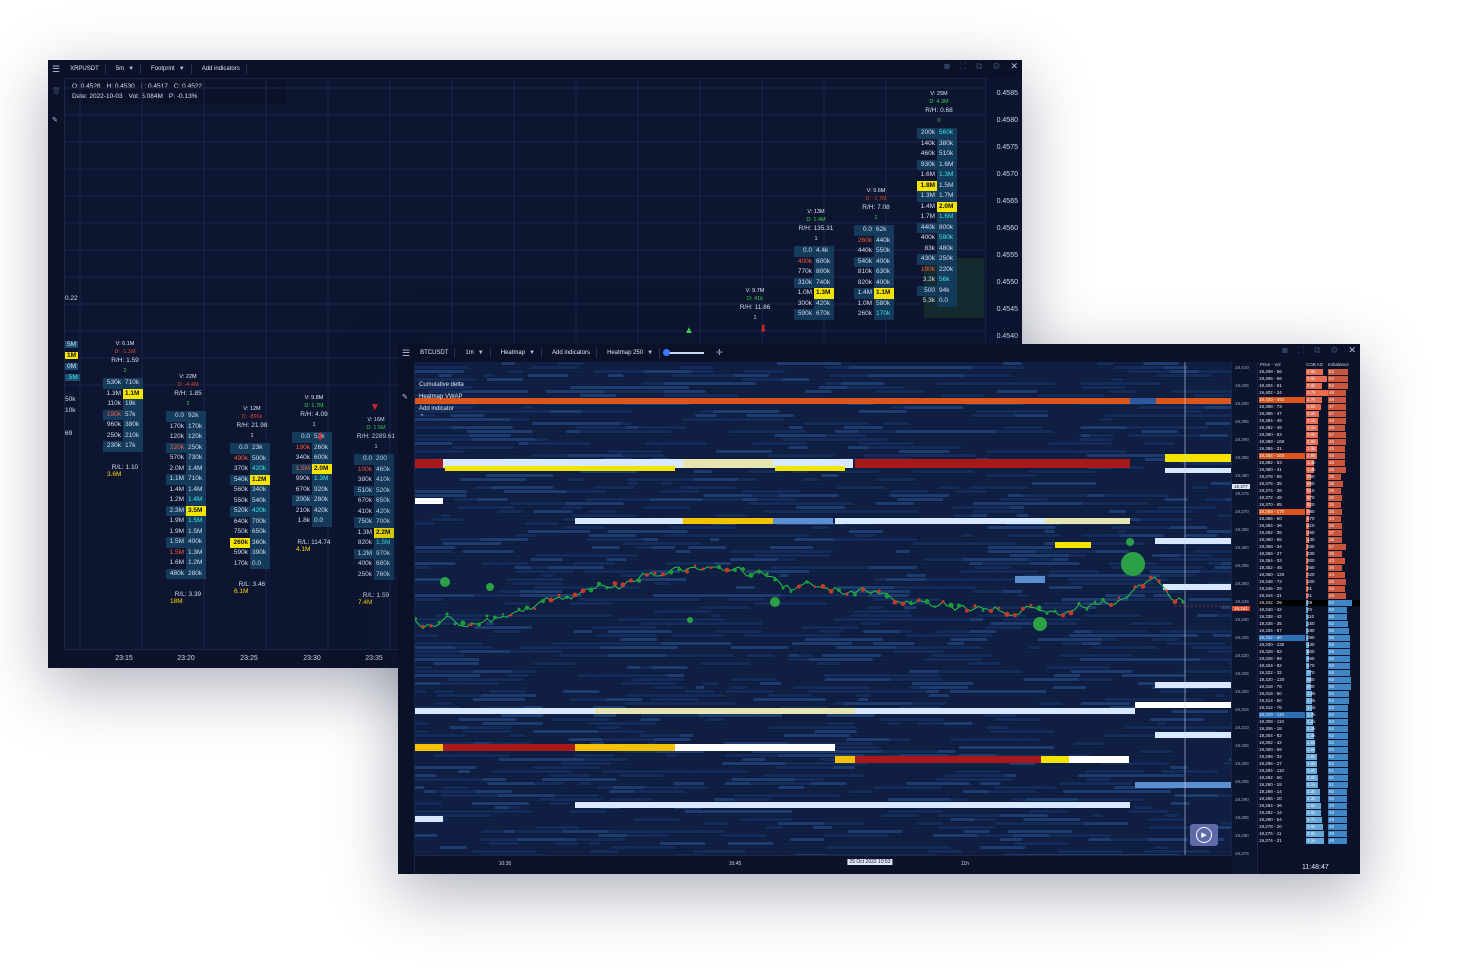 Image resolution: width=1472 pixels, height=974 pixels. I want to click on trash-icon: 🗑, so click(56, 91).